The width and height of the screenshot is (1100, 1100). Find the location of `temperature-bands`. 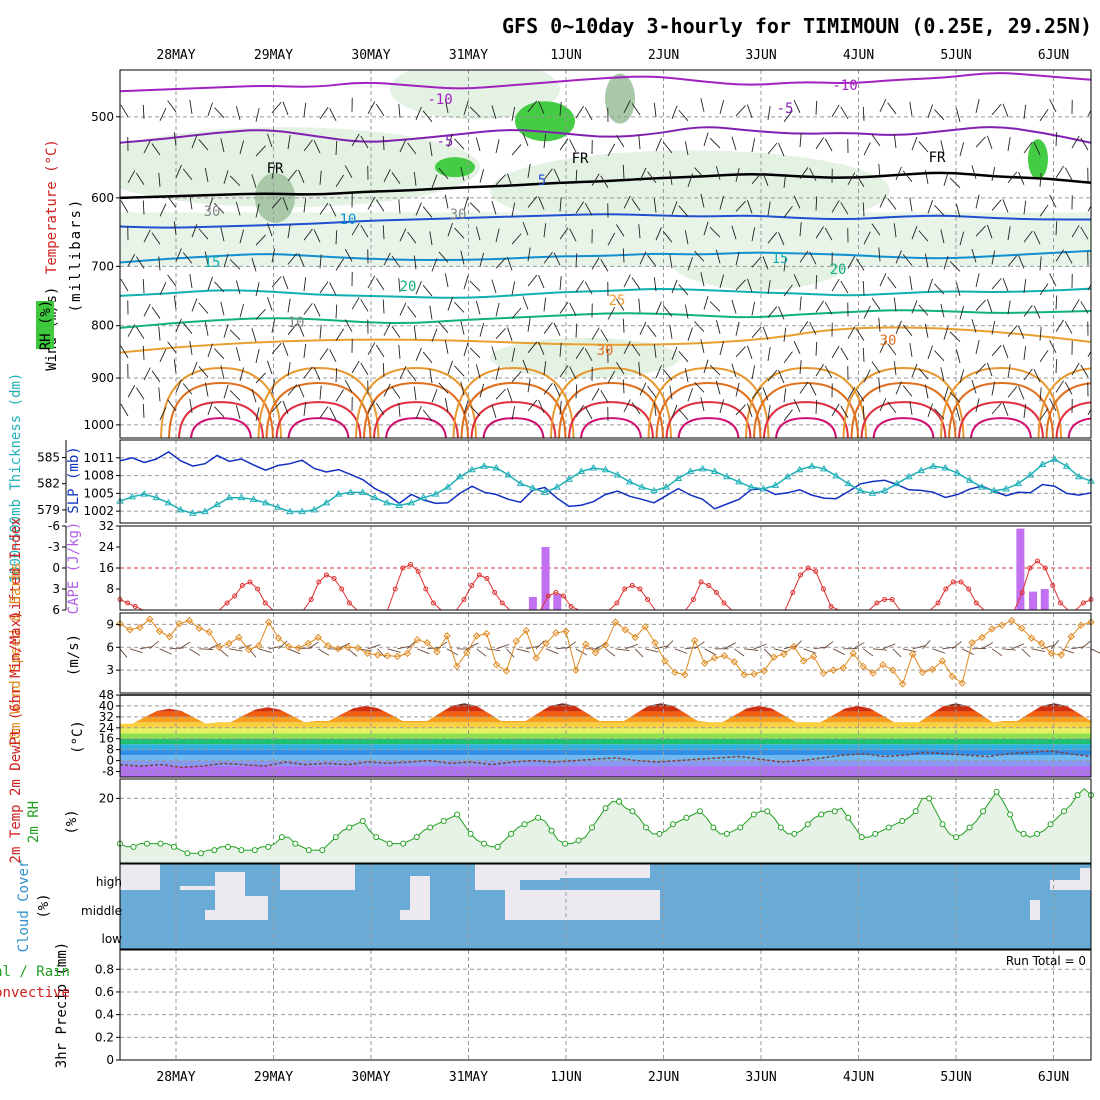

temperature-bands is located at coordinates (605, 740).